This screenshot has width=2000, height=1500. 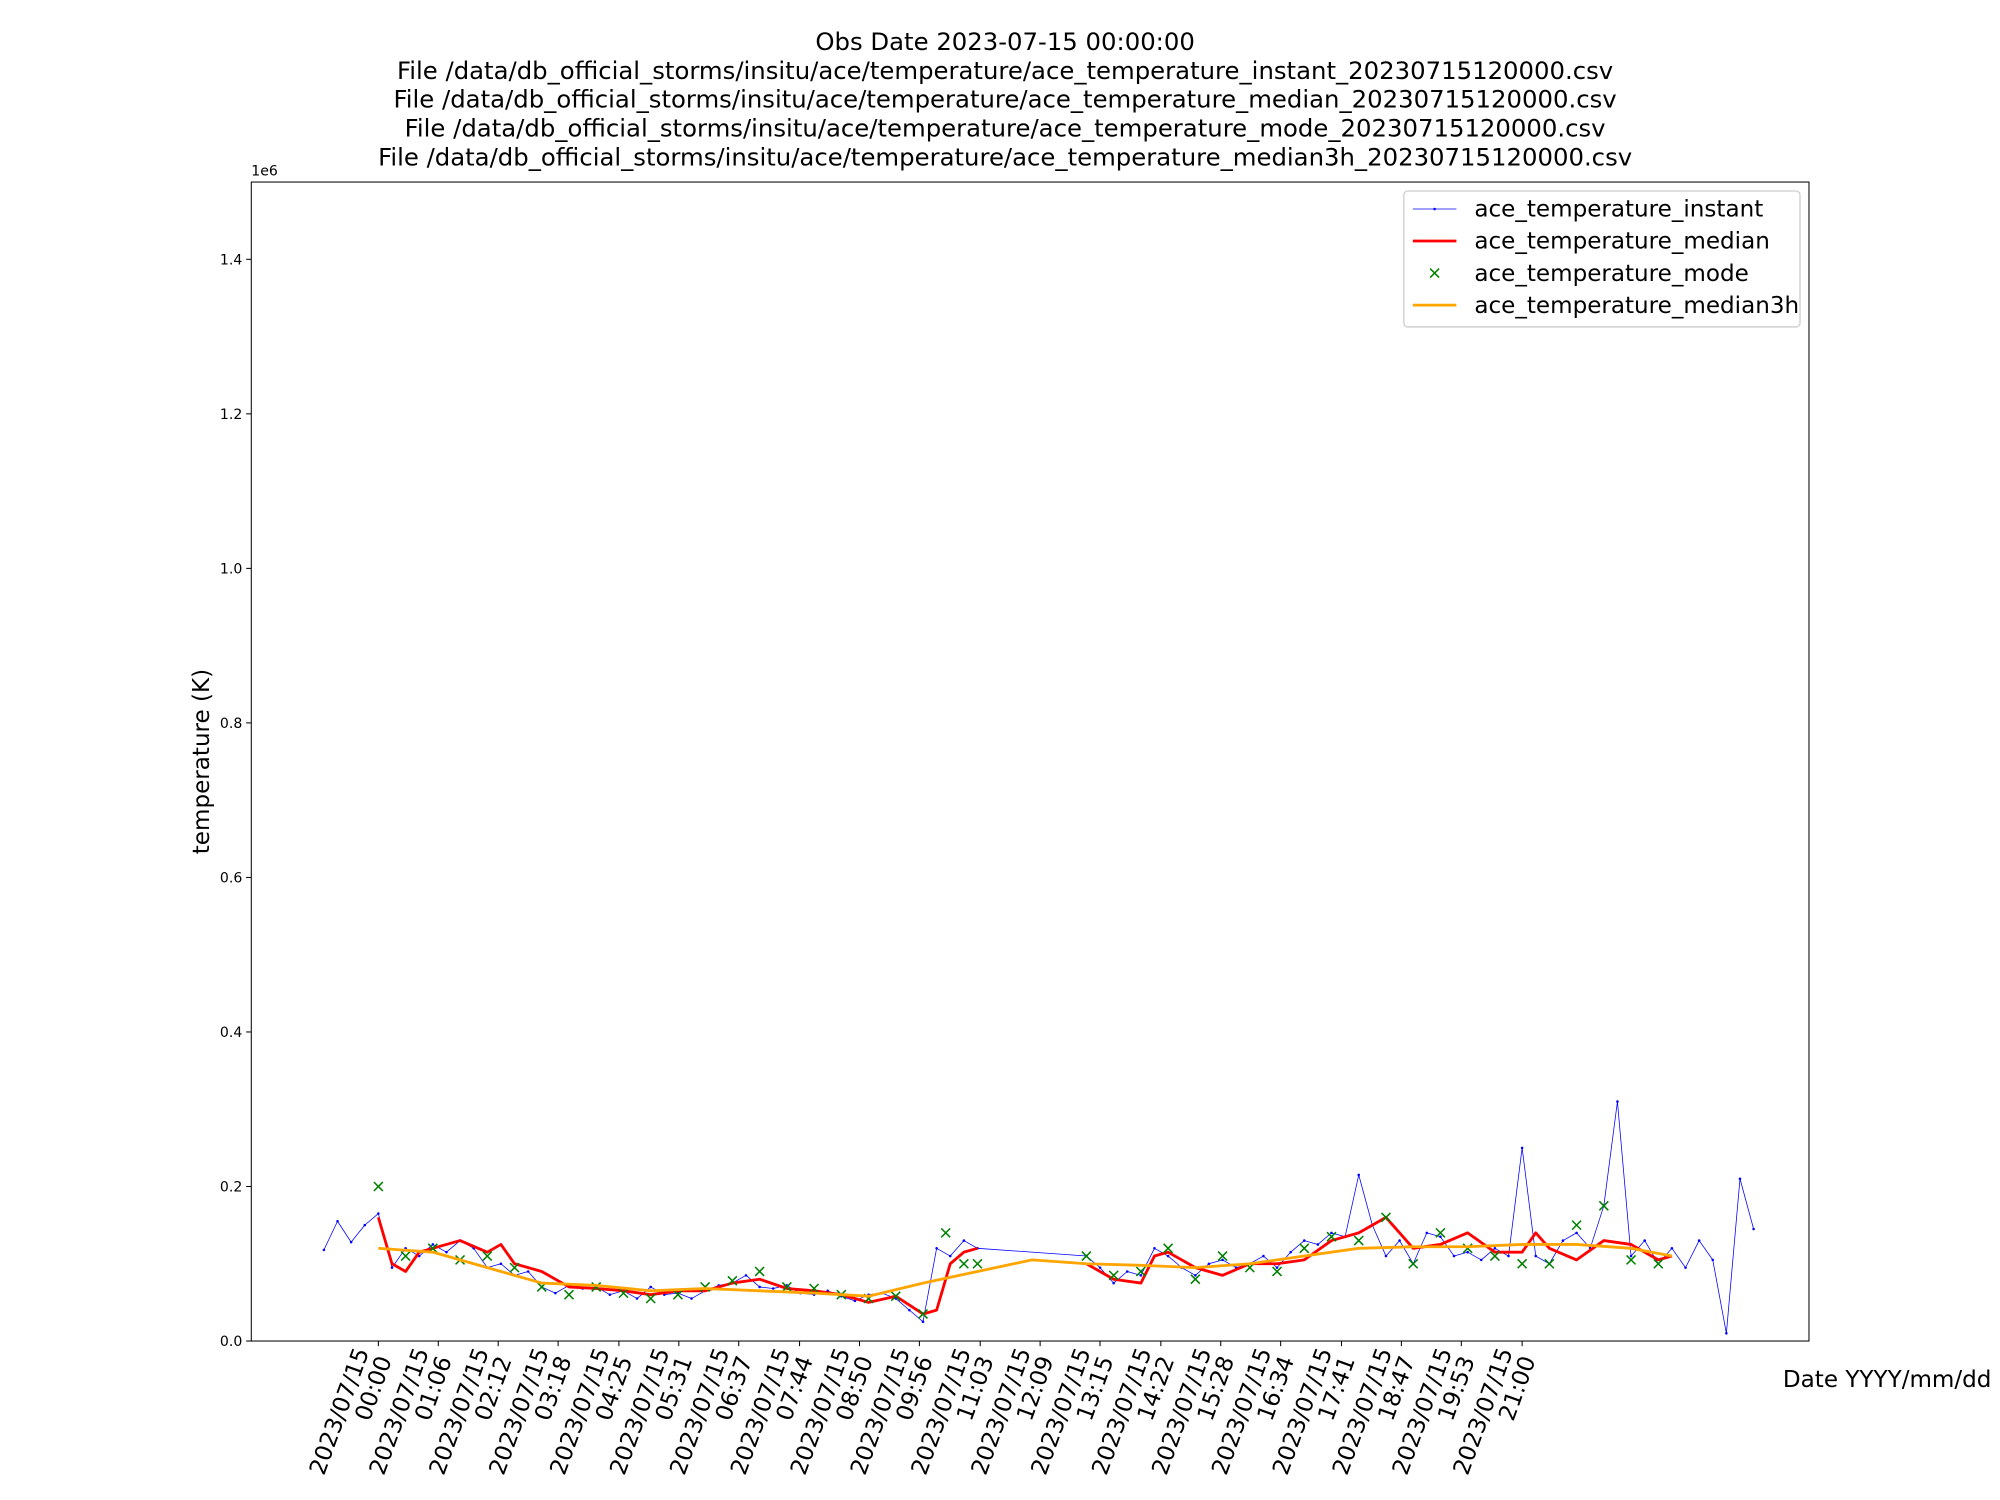 What do you see at coordinates (231, 1342) in the screenshot?
I see `y-tick-label: 0.0` at bounding box center [231, 1342].